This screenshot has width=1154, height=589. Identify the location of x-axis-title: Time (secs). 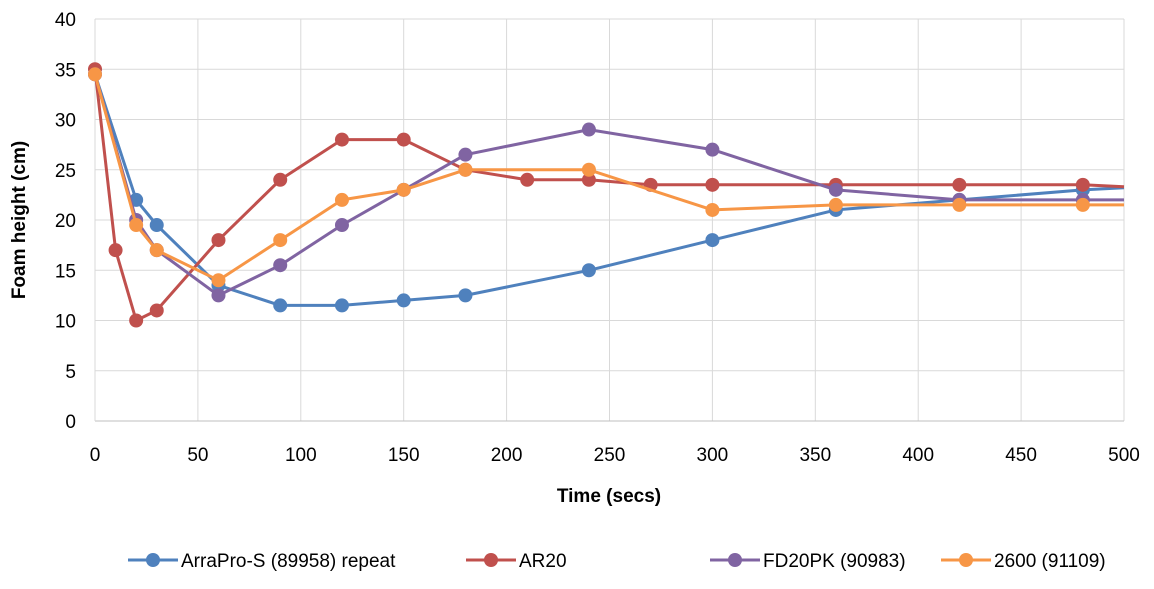
(609, 496).